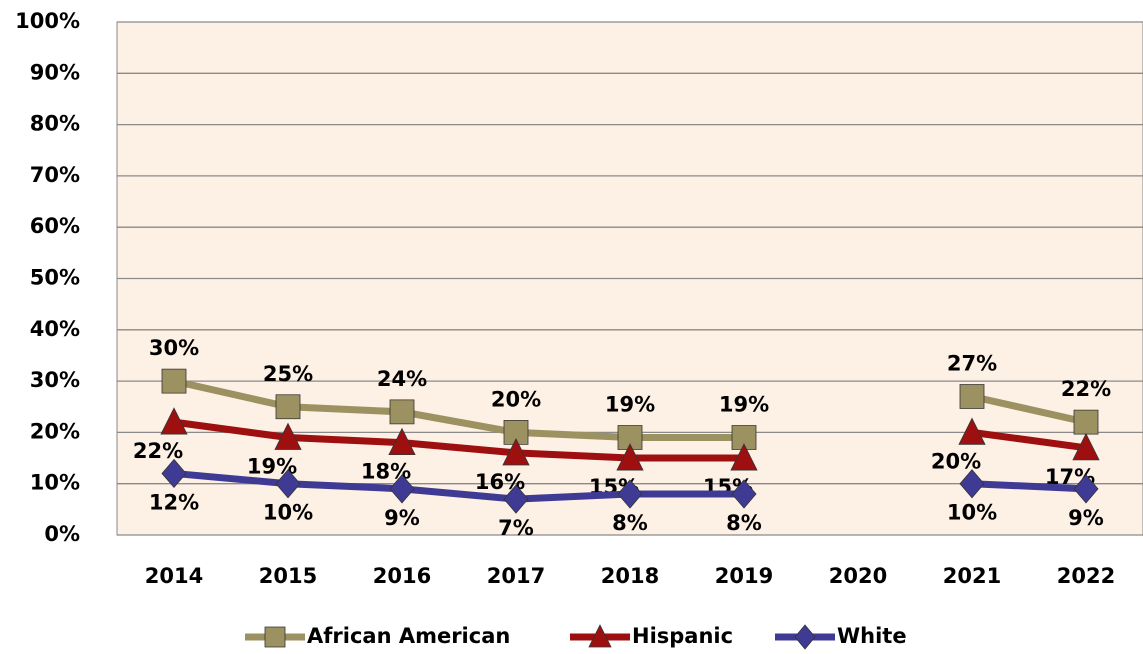 This screenshot has height=654, width=1143. I want to click on y-tick-label: 10%, so click(55, 483).